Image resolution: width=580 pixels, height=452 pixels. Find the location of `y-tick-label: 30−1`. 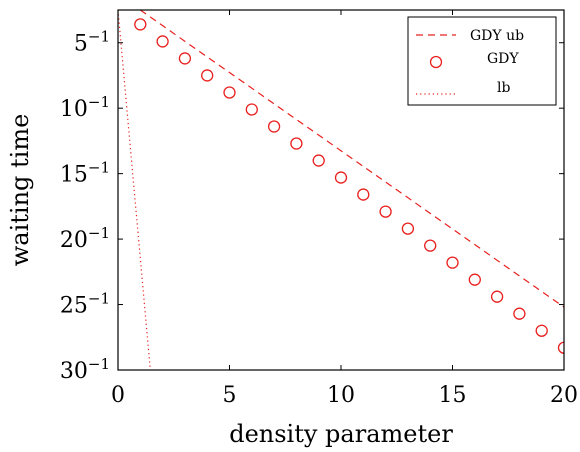

y-tick-label: 30−1 is located at coordinates (85, 369).